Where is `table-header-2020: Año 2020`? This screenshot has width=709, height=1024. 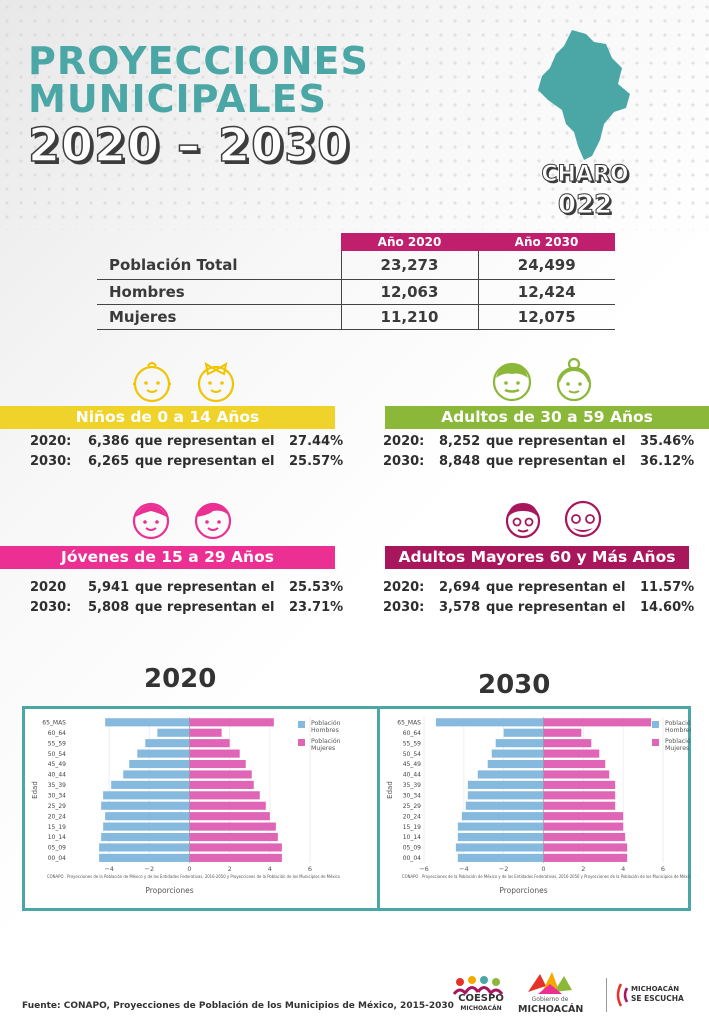 table-header-2020: Año 2020 is located at coordinates (409, 242).